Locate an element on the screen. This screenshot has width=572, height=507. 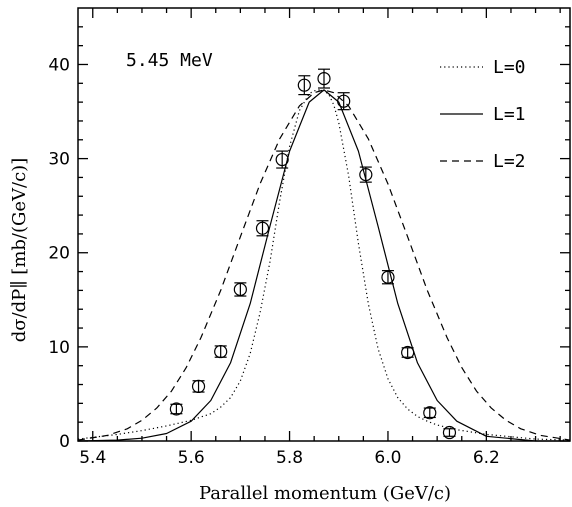
legend-label: L=1 is located at coordinates (509, 114).